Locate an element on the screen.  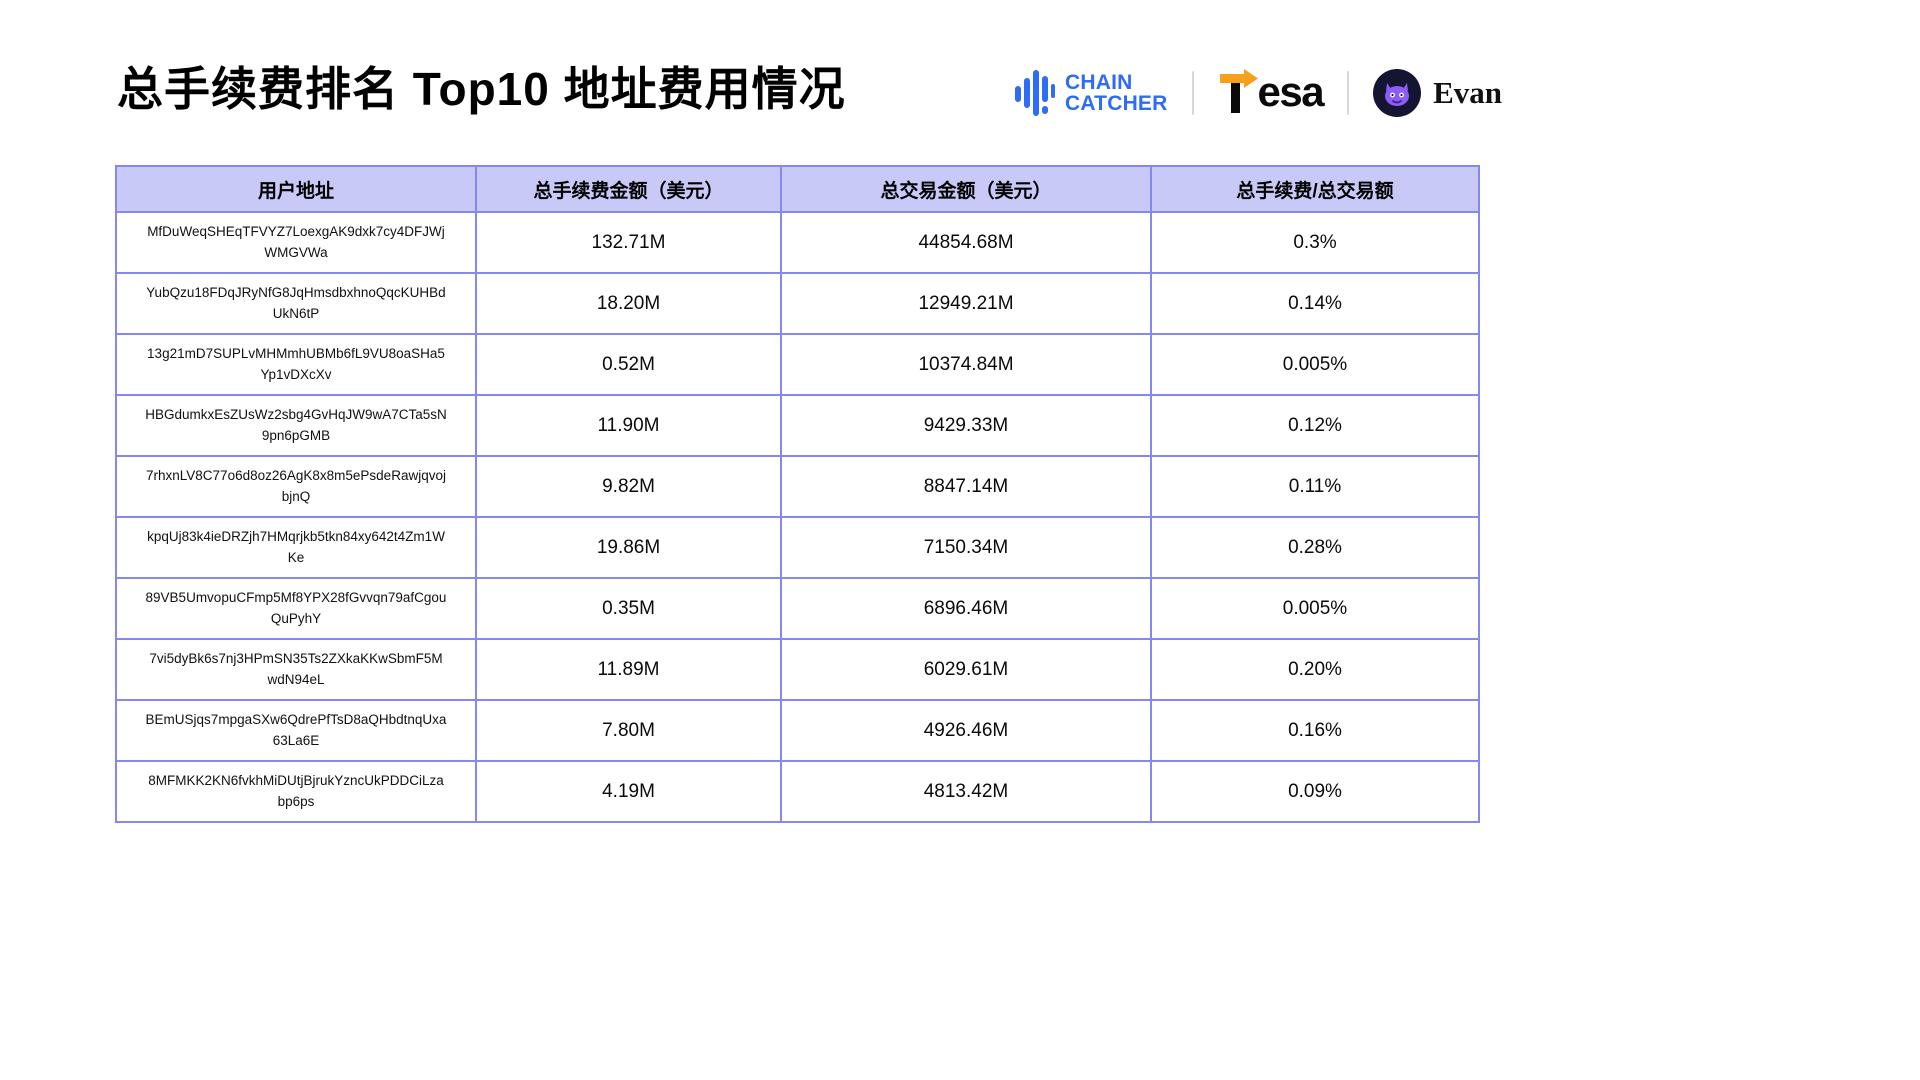
chaincatcher-line1: CHAIN is located at coordinates (1099, 82).